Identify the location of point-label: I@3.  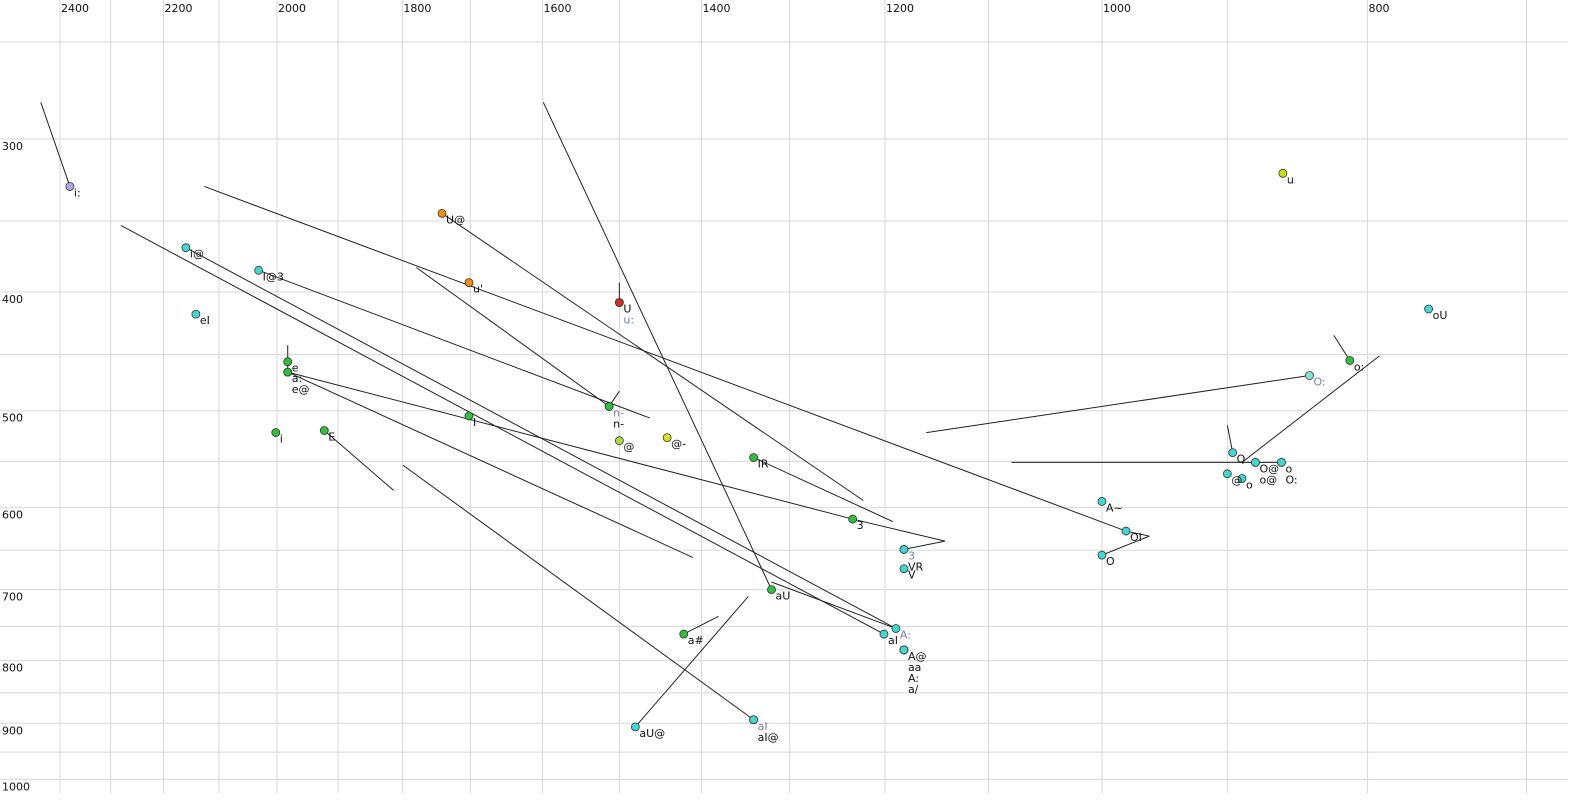
(273, 276).